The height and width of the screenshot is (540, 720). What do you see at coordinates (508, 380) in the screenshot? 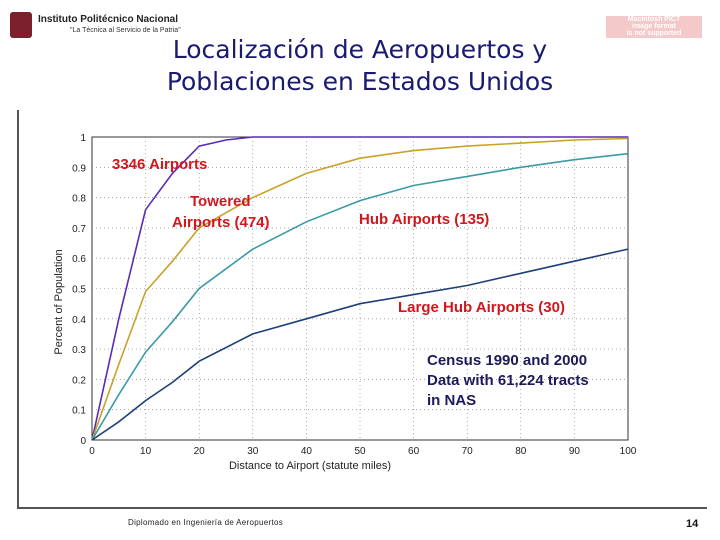
I see `annotation-census-line2: Data with 61,224 tracts` at bounding box center [508, 380].